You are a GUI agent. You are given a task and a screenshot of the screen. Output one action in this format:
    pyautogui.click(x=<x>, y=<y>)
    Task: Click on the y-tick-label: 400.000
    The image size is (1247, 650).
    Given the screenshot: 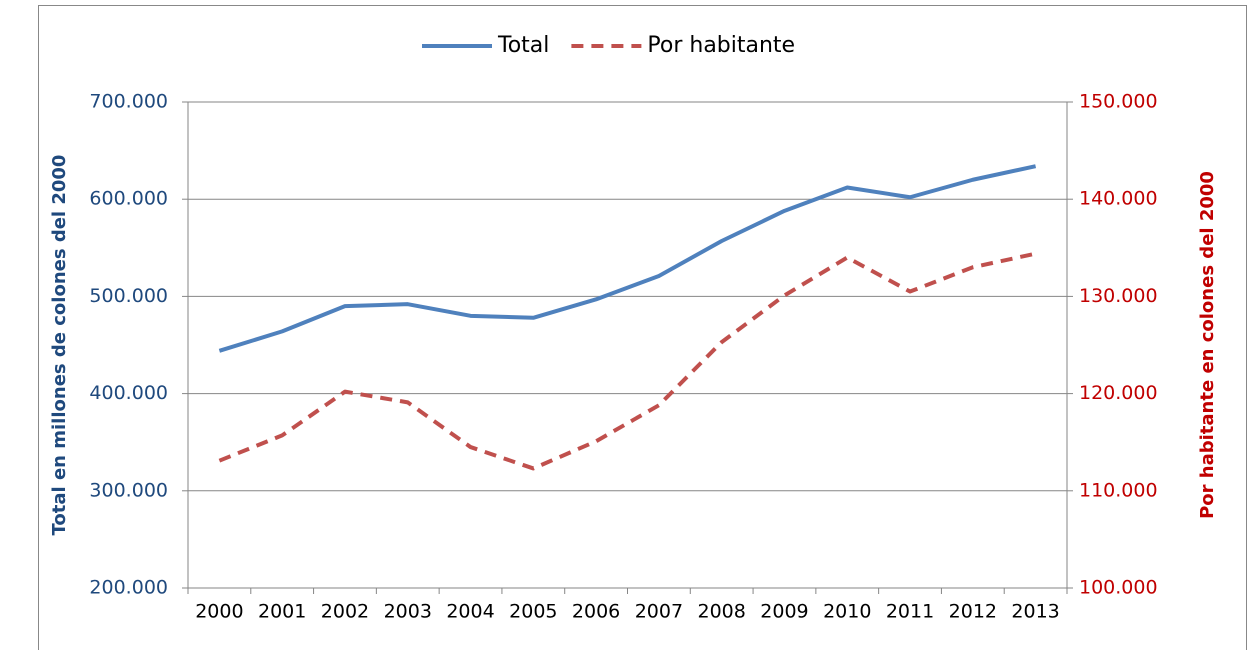 What is the action you would take?
    pyautogui.click(x=128, y=393)
    